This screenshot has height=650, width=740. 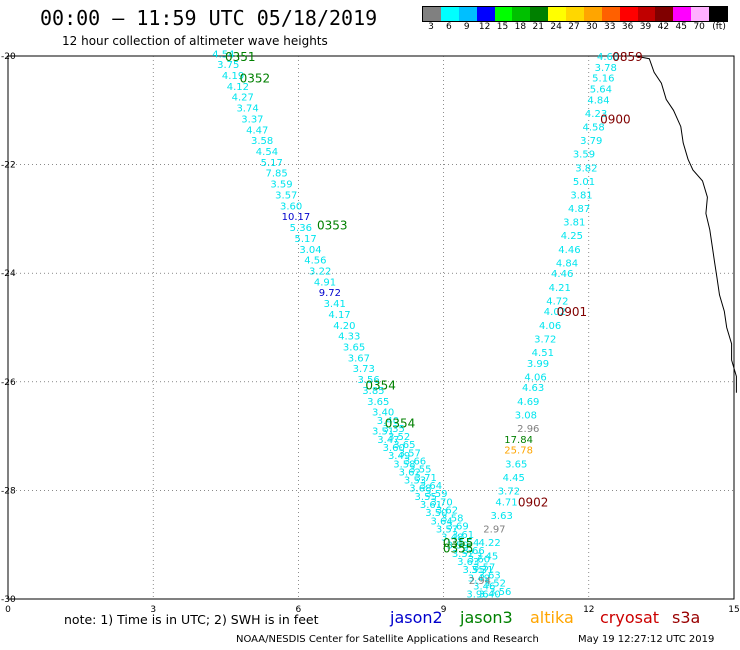 What do you see at coordinates (444, 610) in the screenshot?
I see `x-tick-label: 9` at bounding box center [444, 610].